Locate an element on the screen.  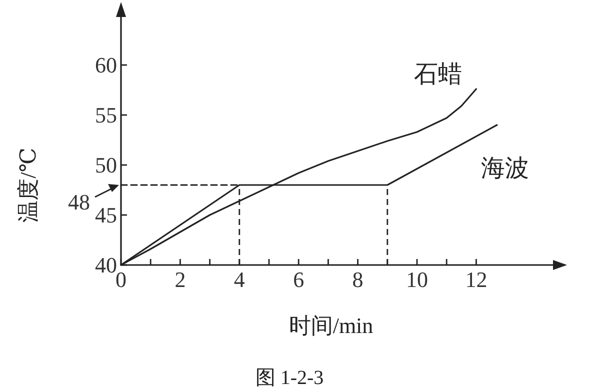
y-tick-label: 40 is located at coordinates (106, 265).